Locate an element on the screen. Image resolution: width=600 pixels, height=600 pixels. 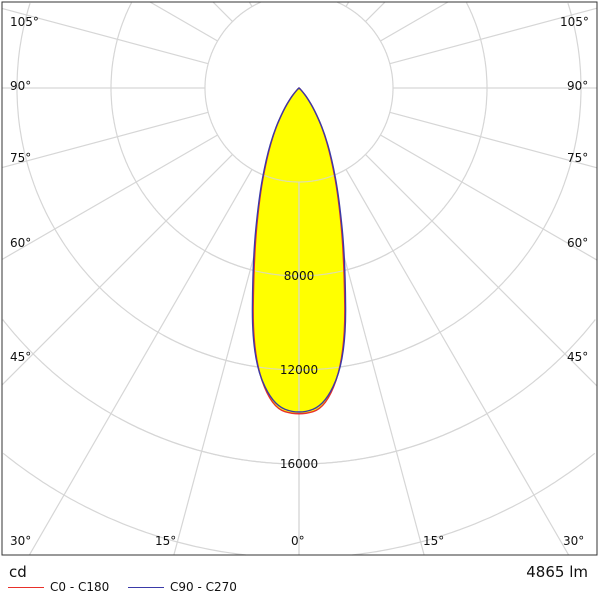
angle-label-right-90: 90° is located at coordinates (577, 86).